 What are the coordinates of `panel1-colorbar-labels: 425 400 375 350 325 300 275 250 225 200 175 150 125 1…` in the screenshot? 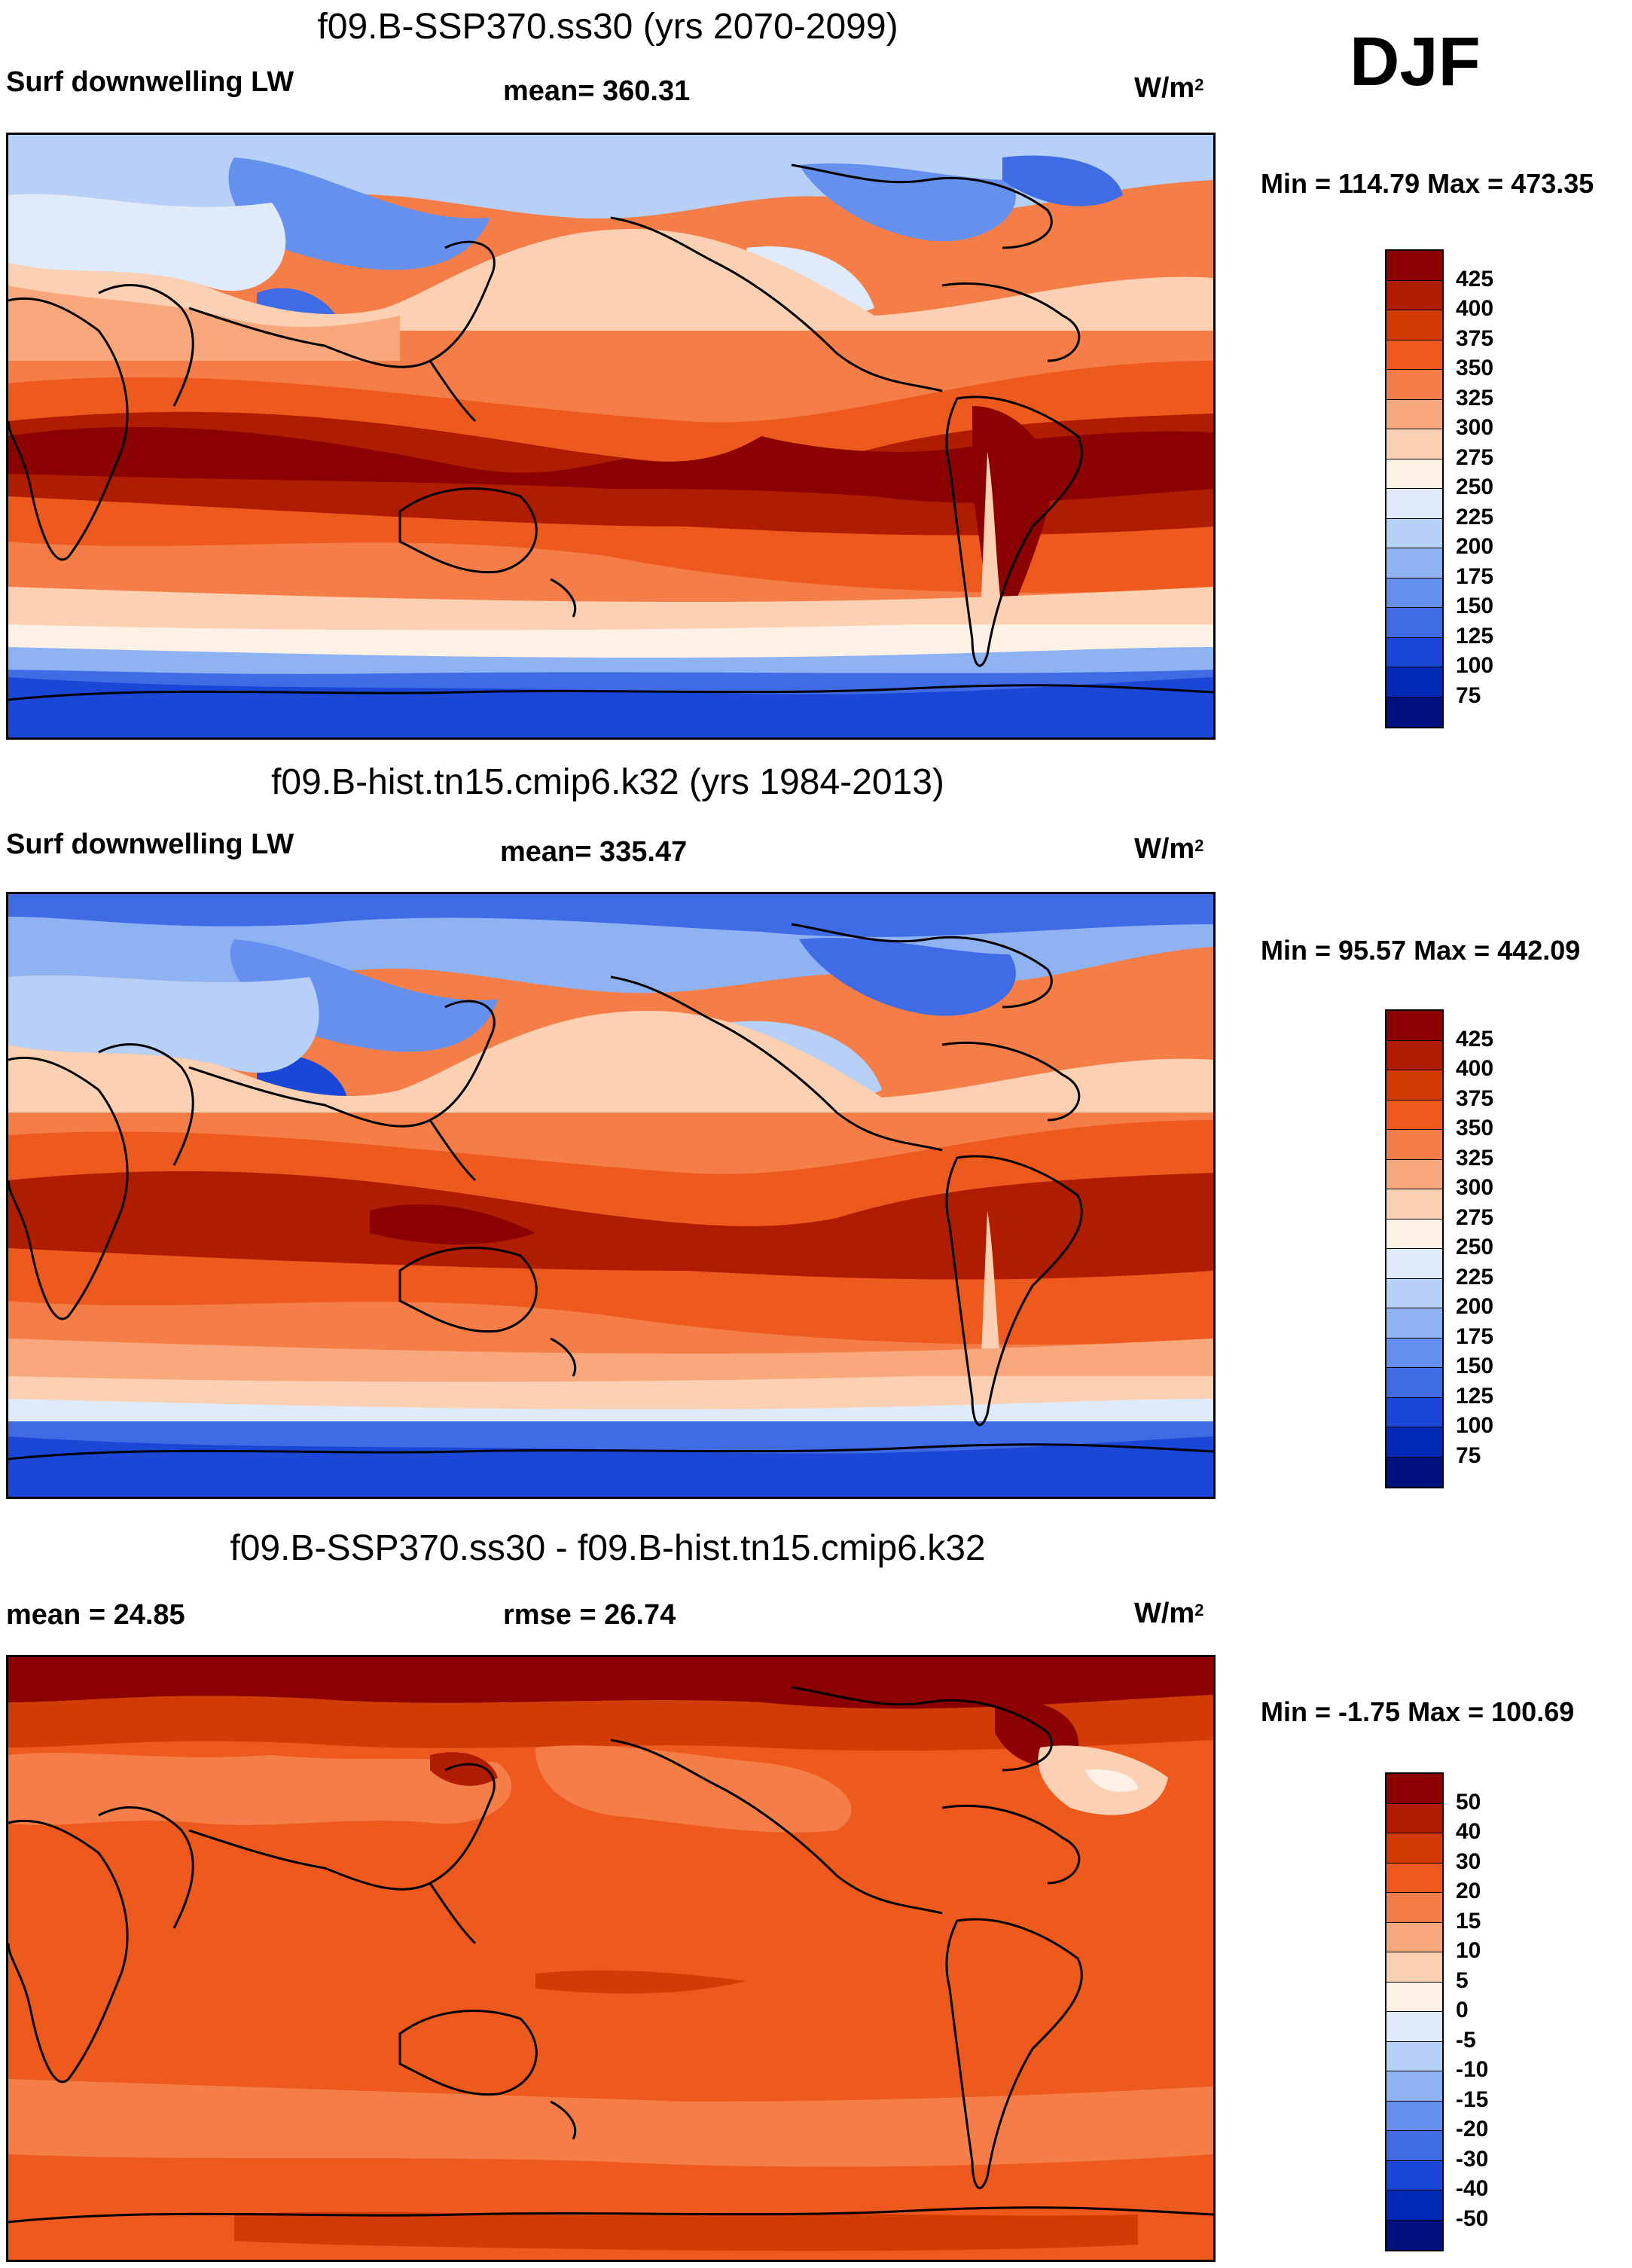 It's located at (1501, 487).